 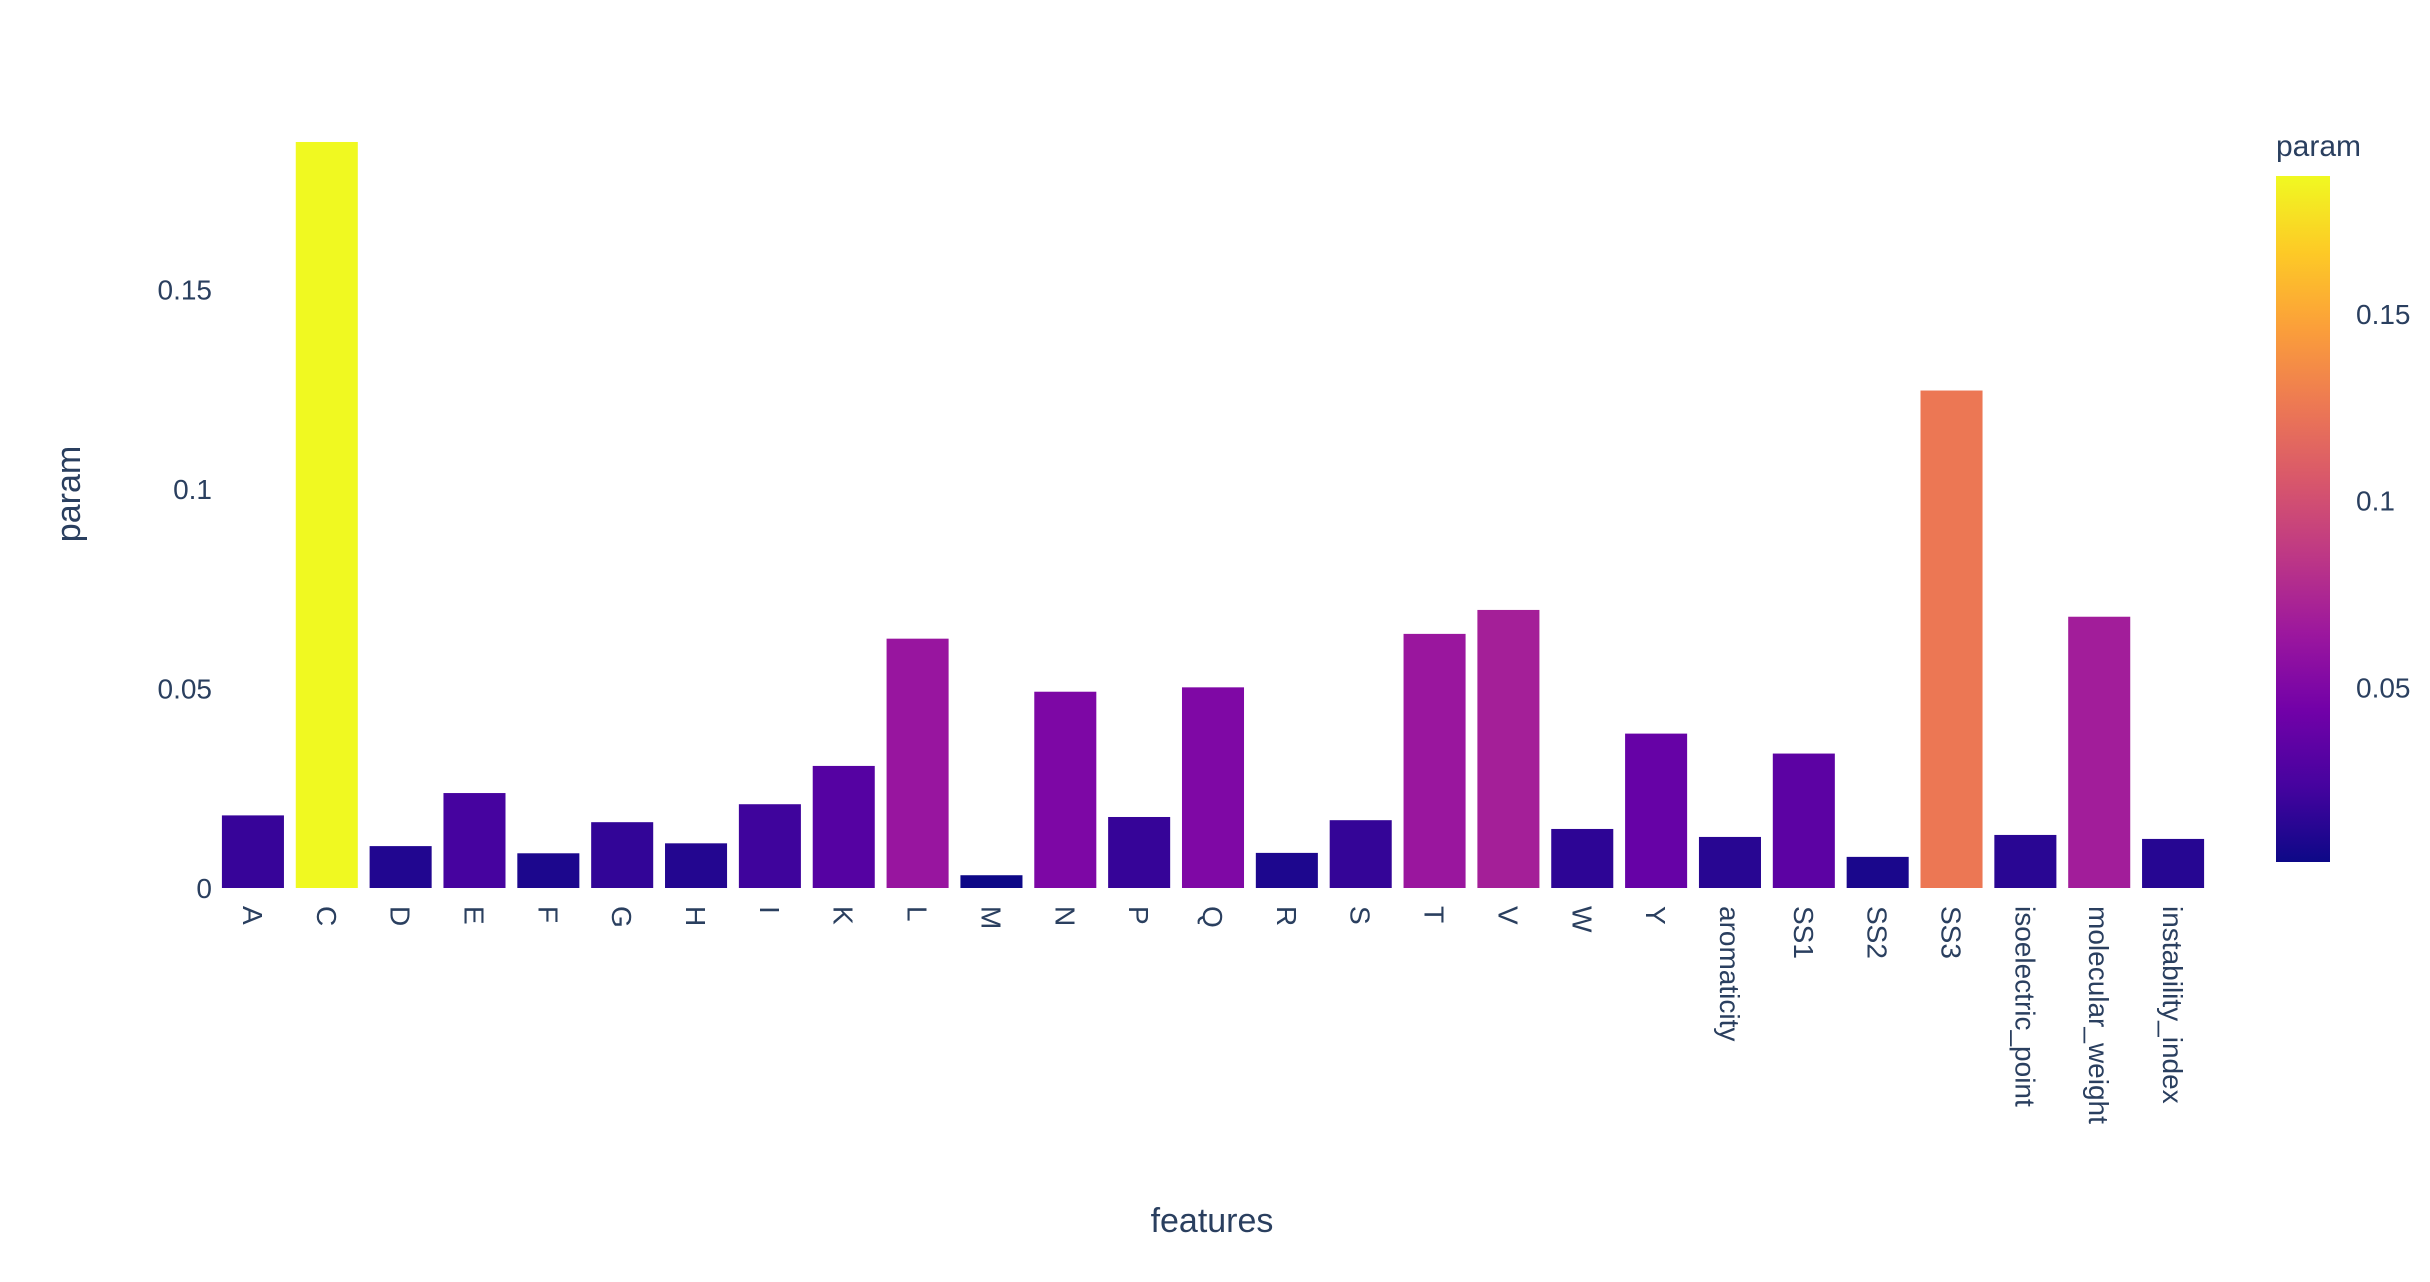 What do you see at coordinates (1286, 916) in the screenshot?
I see `x-tick-label: R` at bounding box center [1286, 916].